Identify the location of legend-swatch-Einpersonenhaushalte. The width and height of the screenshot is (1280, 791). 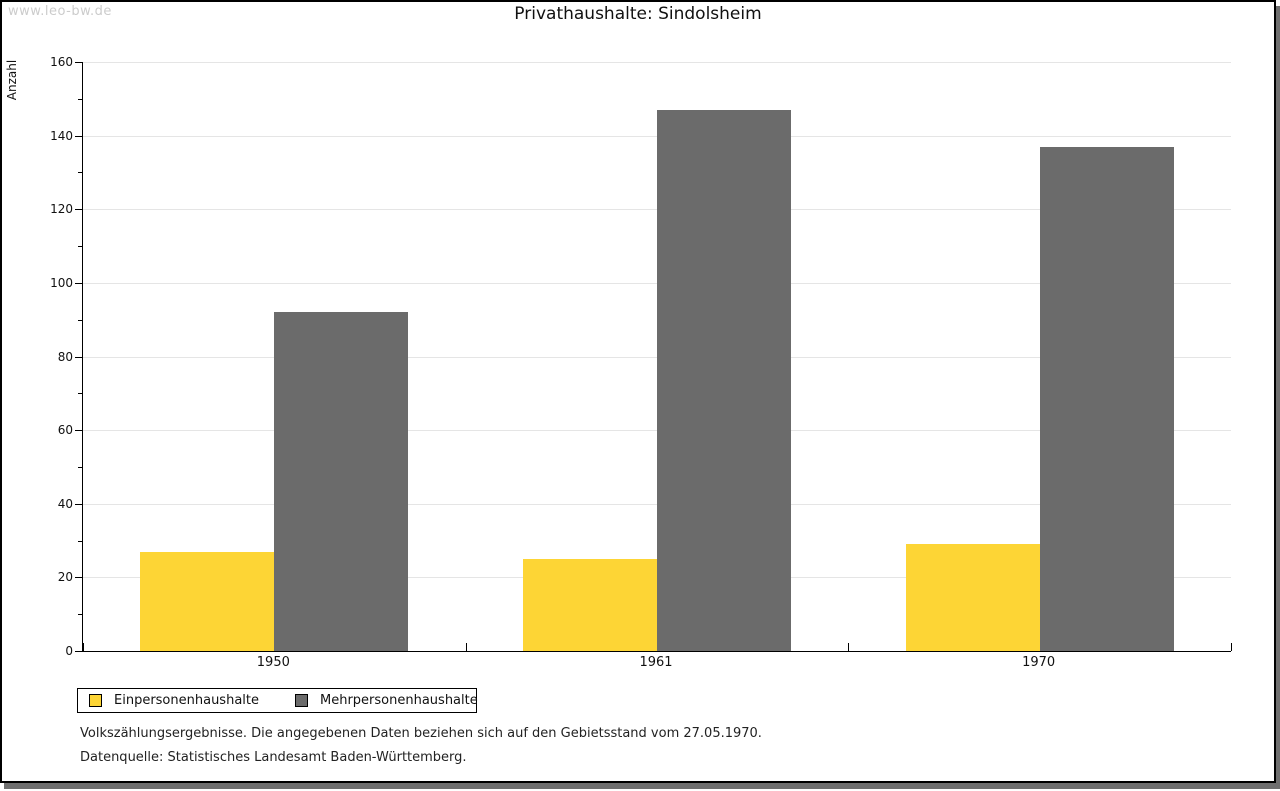
(95, 700).